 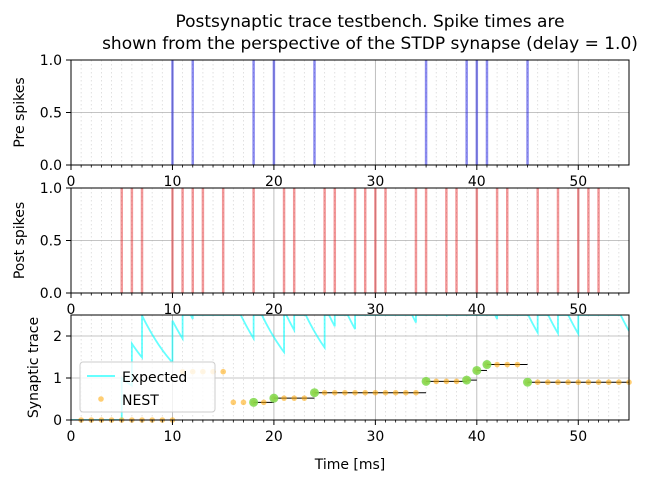 I want to click on legend-box, so click(x=147, y=387).